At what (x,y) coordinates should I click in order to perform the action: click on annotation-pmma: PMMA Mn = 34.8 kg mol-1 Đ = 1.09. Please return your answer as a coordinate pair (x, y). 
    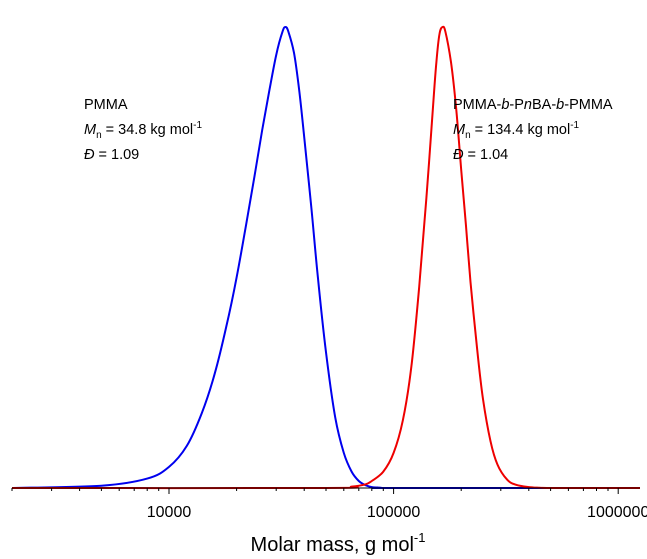
    Looking at the image, I should click on (143, 130).